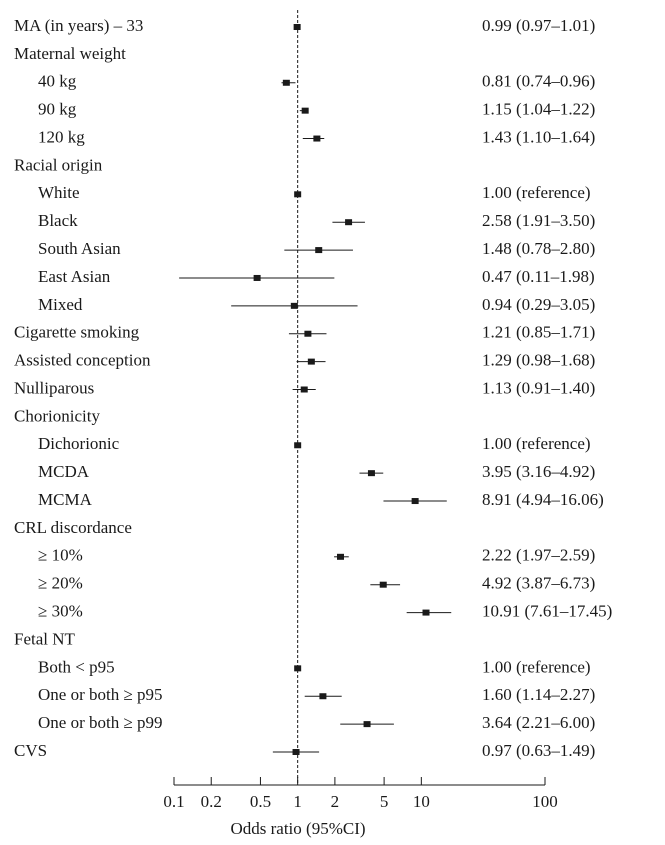 This screenshot has width=665, height=845. What do you see at coordinates (538, 25) in the screenshot?
I see `value-label: 0.99 (0.97–1.01)` at bounding box center [538, 25].